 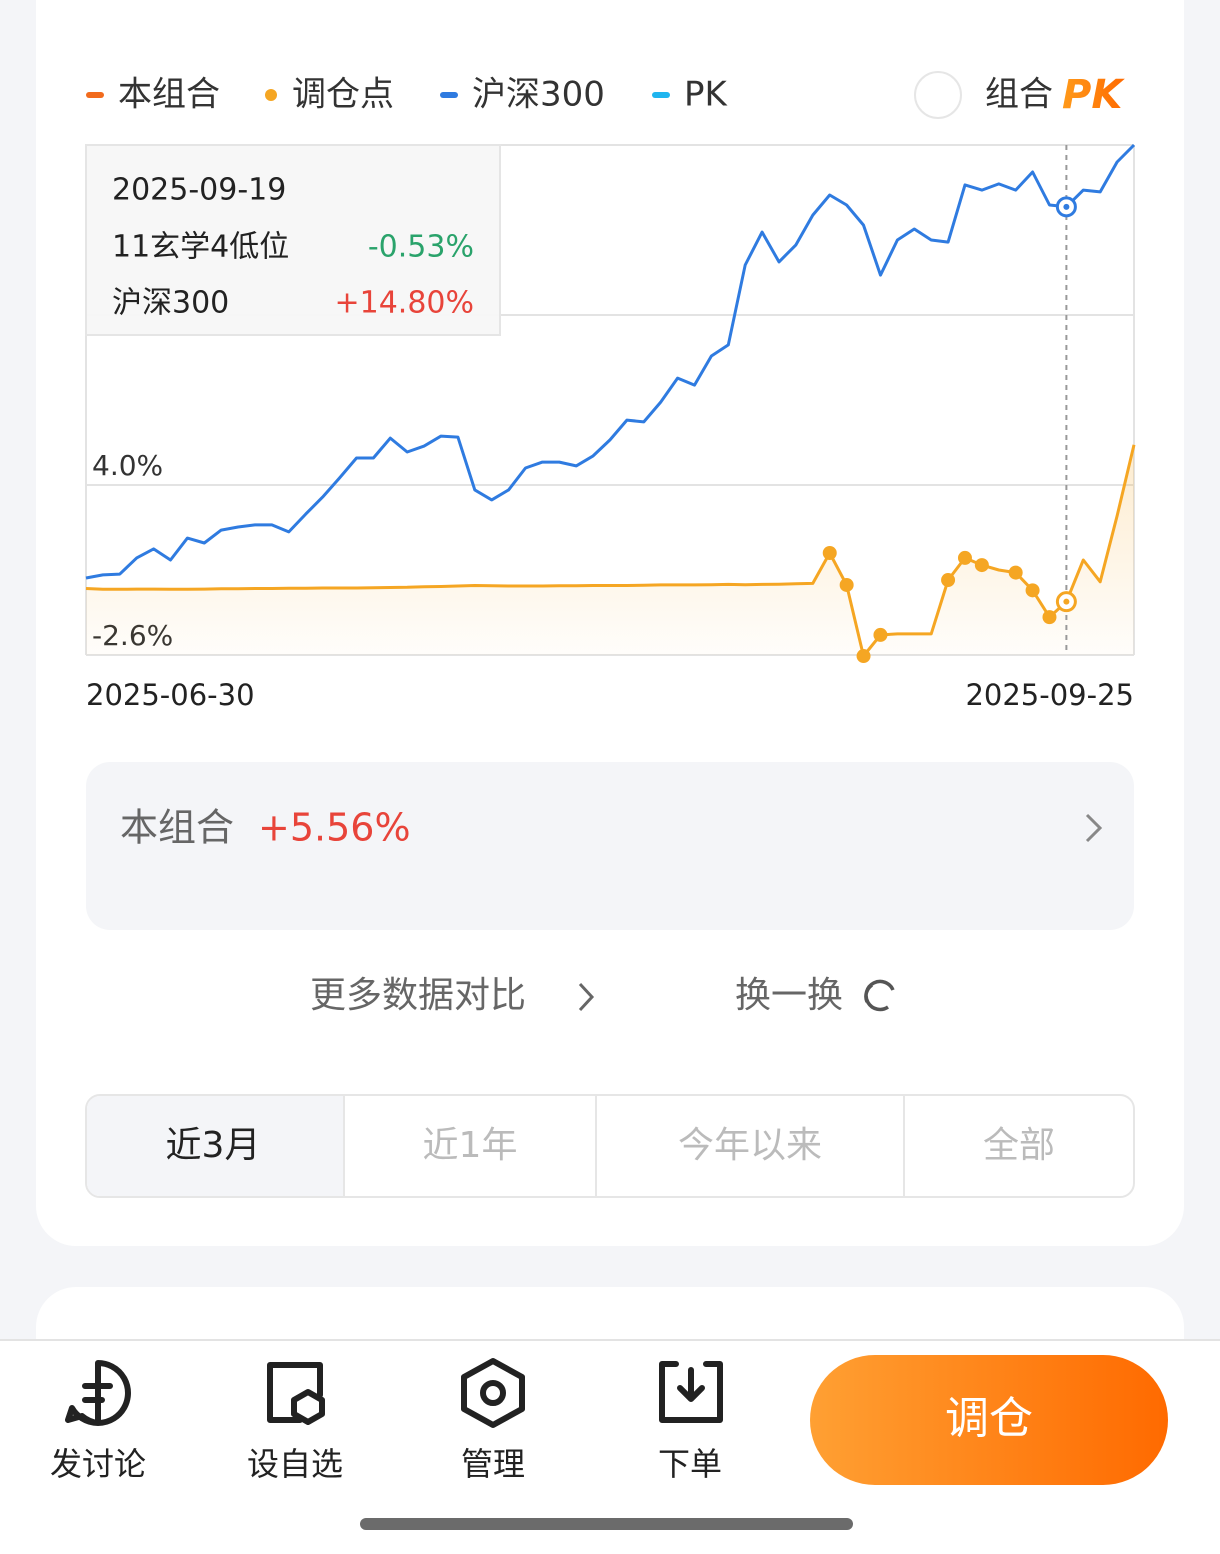 What do you see at coordinates (691, 1392) in the screenshot?
I see `order-icon` at bounding box center [691, 1392].